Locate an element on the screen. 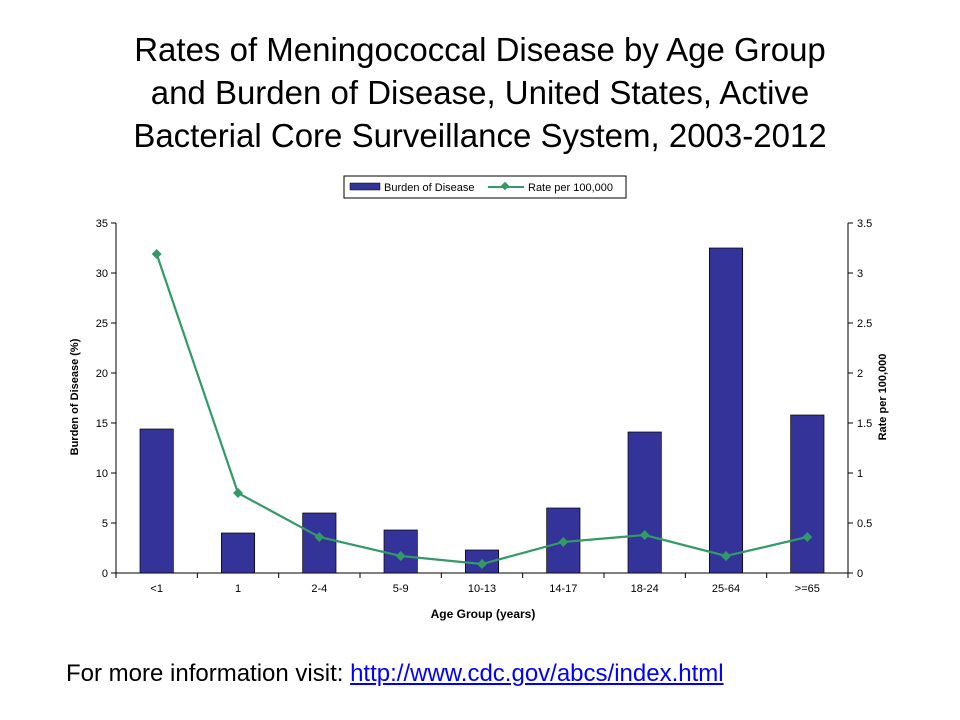  y2-tick-label: 1 is located at coordinates (860, 474).